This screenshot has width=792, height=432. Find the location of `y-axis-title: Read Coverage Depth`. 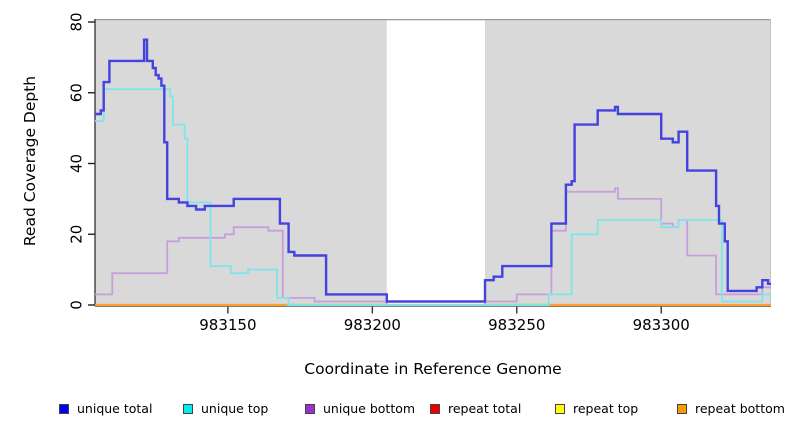

y-axis-title: Read Coverage Depth is located at coordinates (30, 161).